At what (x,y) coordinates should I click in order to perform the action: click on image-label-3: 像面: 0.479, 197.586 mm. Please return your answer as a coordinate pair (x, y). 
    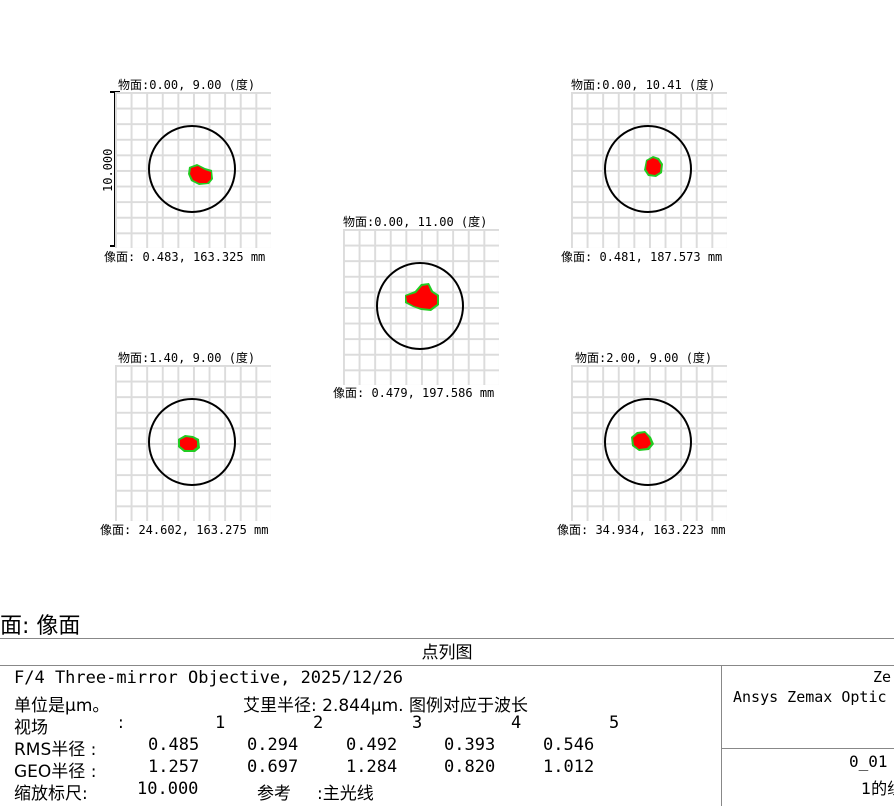
    Looking at the image, I should click on (414, 393).